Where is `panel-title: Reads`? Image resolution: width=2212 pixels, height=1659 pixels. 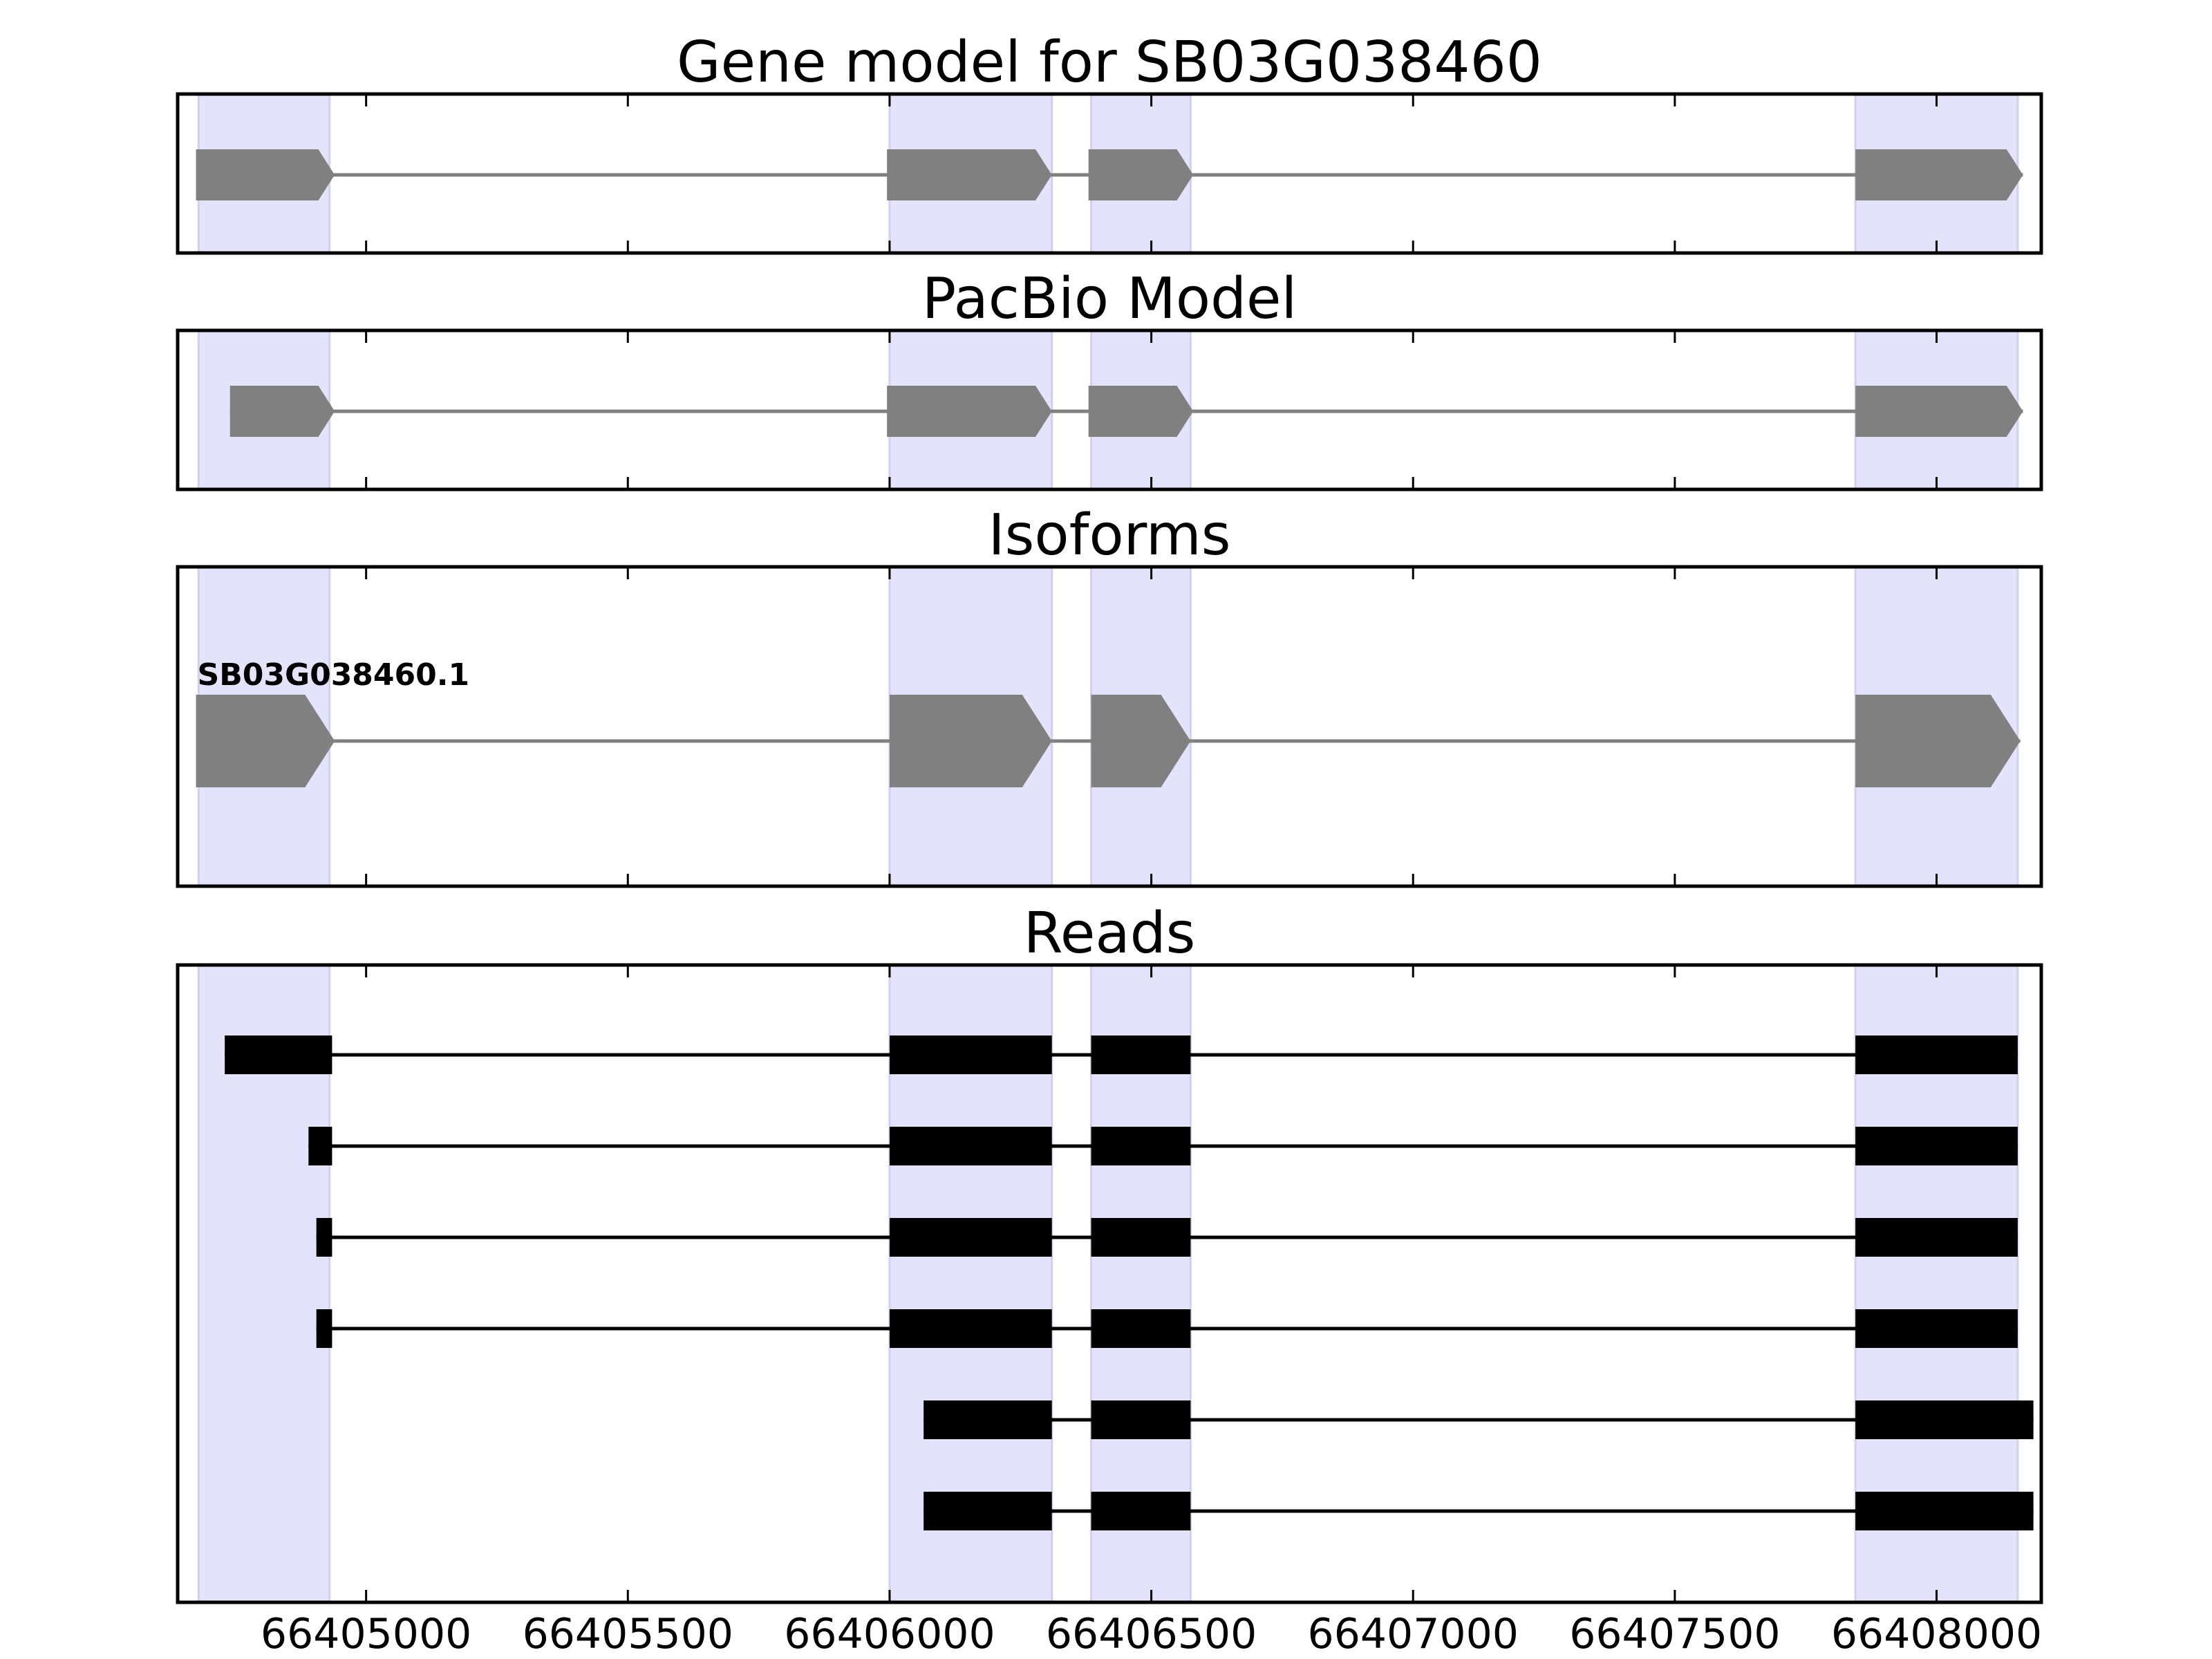
panel-title: Reads is located at coordinates (1110, 934).